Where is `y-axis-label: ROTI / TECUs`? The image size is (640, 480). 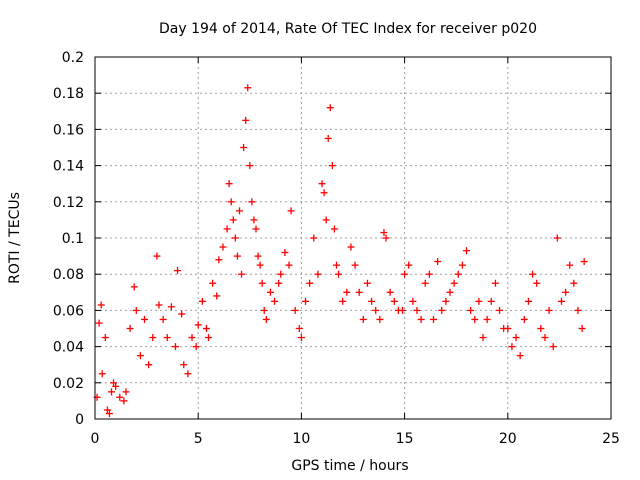 y-axis-label: ROTI / TECUs is located at coordinates (15, 238).